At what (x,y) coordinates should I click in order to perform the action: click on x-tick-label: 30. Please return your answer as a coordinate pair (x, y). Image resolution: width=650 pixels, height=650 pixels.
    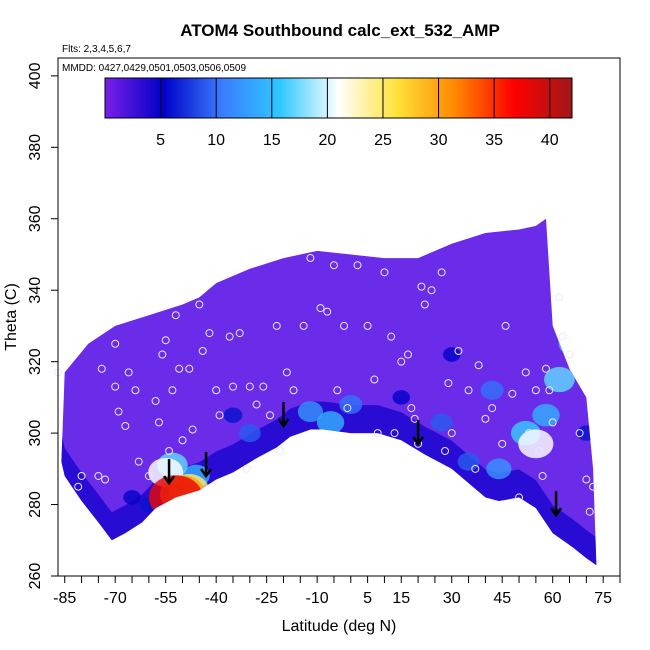
    Looking at the image, I should click on (452, 598).